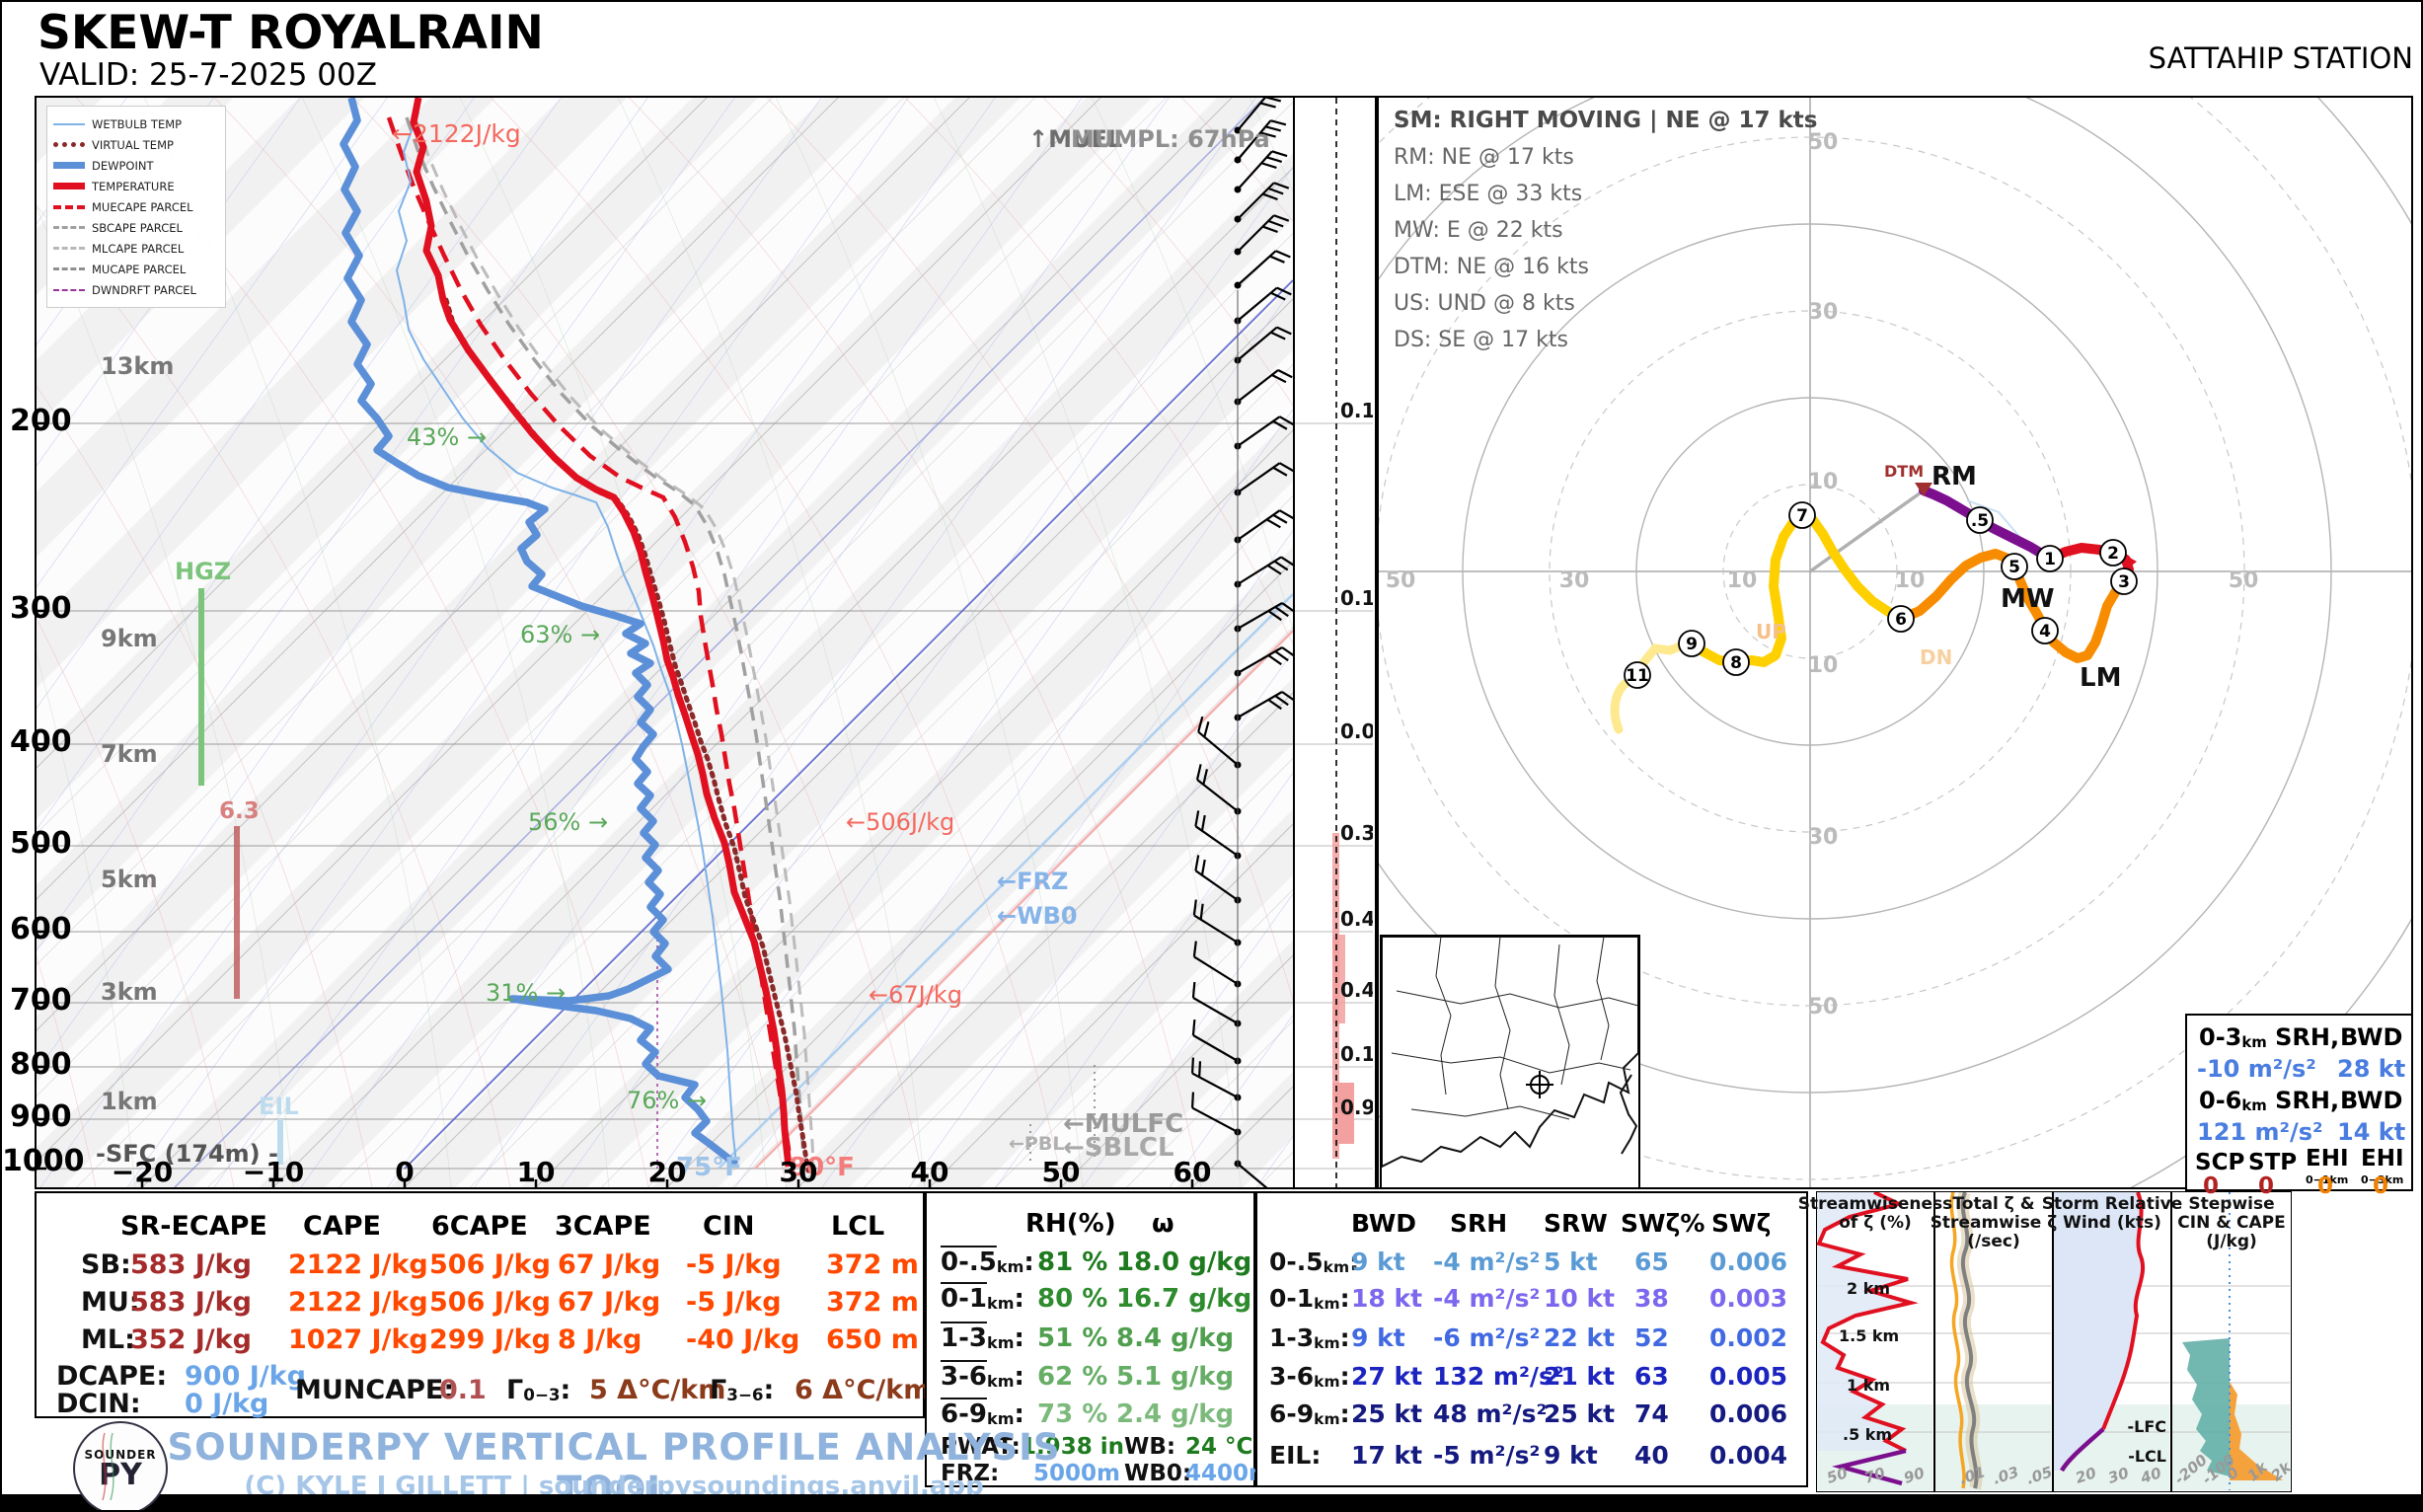 This screenshot has width=2423, height=1512. What do you see at coordinates (1491, 1414) in the screenshot?
I see `srh-value: 48 m²/s²` at bounding box center [1491, 1414].